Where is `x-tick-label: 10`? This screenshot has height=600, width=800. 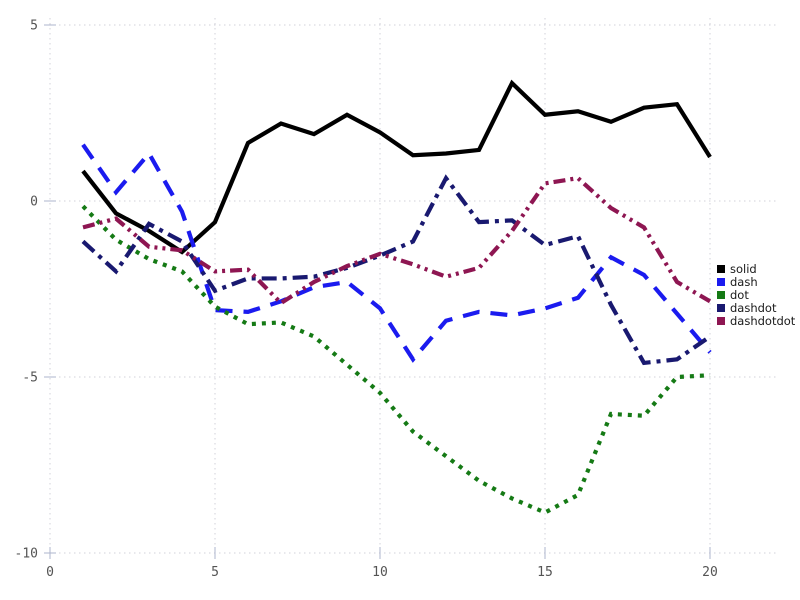 x-tick-label: 10 is located at coordinates (380, 572).